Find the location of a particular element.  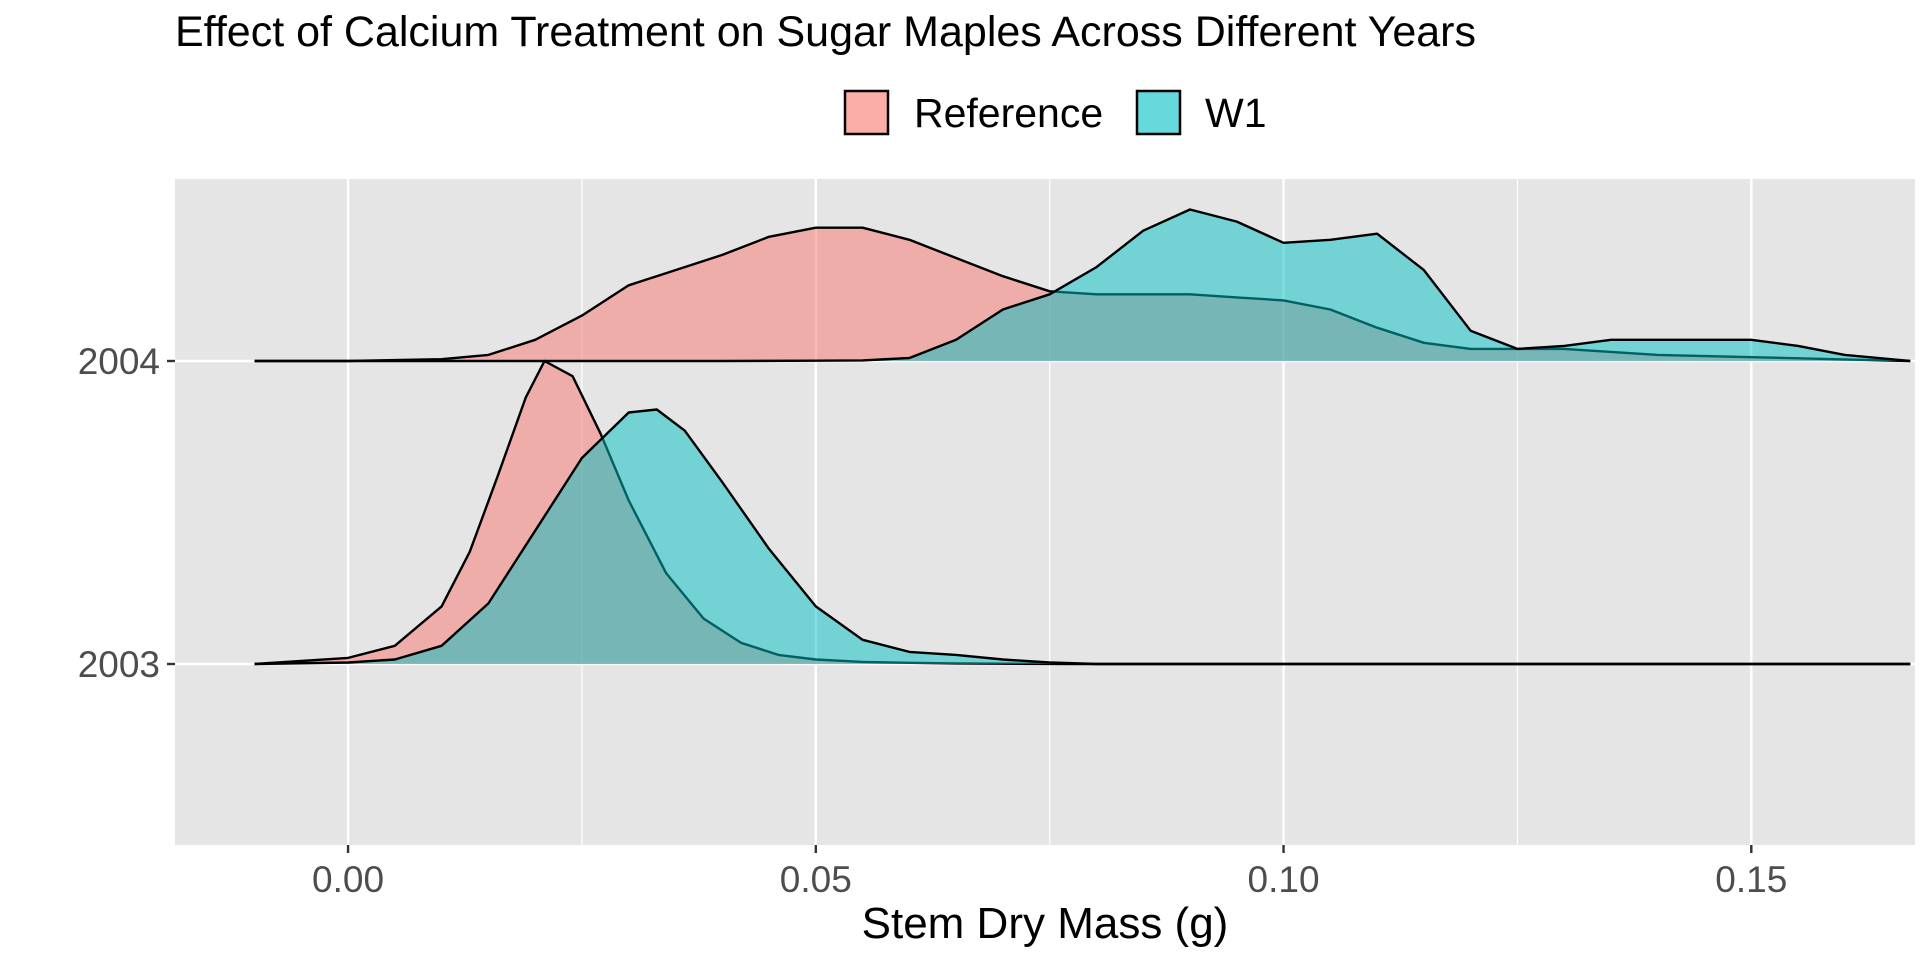

x-tick-label: 0.00 is located at coordinates (348, 879).